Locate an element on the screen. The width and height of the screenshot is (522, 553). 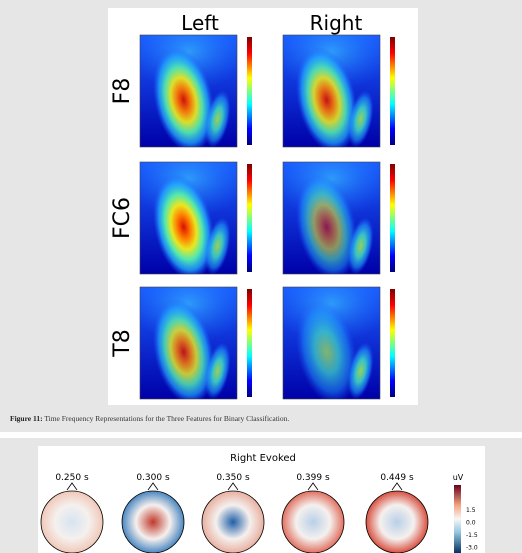
colorbar-tick: -3.0 is located at coordinates (472, 548).